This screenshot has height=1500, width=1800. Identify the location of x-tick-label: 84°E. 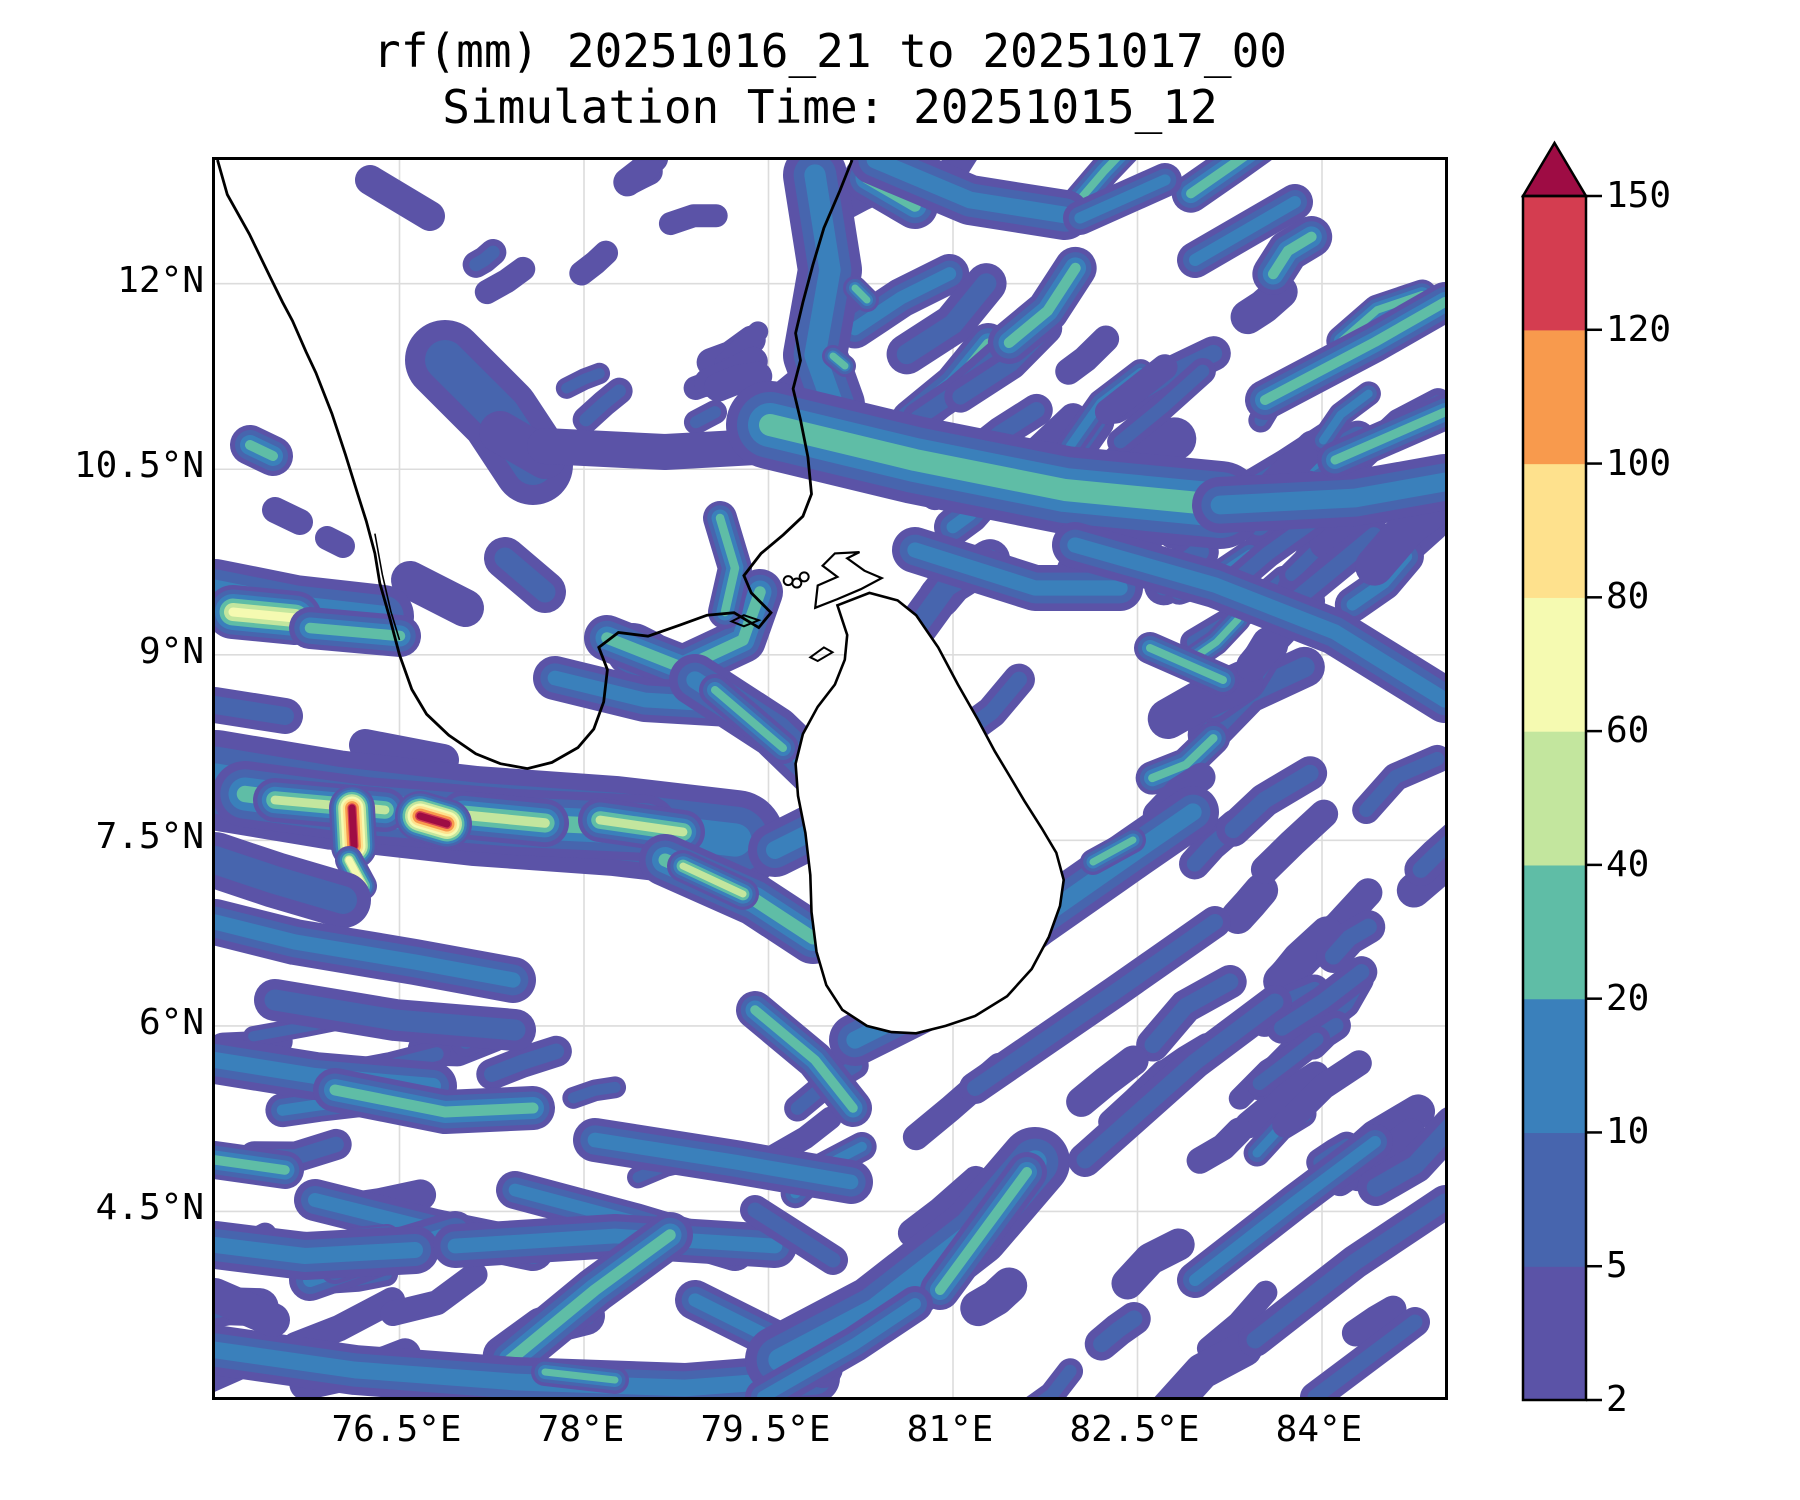
(1319, 1429).